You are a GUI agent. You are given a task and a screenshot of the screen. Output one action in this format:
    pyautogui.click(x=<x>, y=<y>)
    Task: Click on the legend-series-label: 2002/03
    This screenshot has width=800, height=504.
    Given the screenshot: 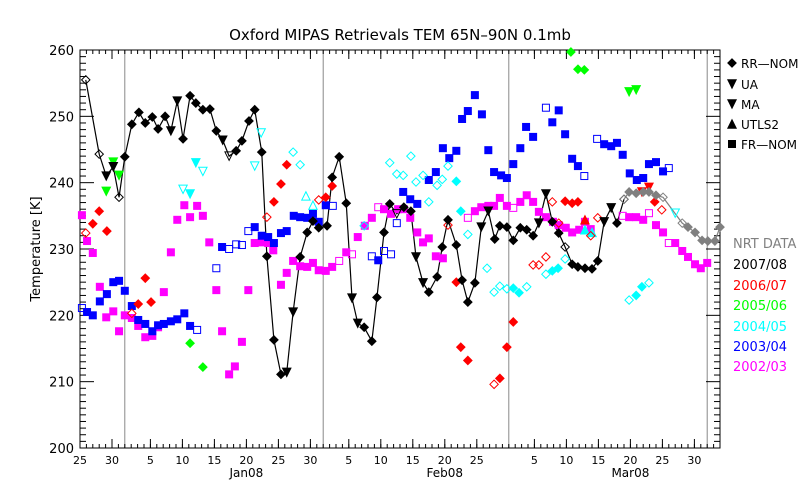 What is the action you would take?
    pyautogui.click(x=760, y=367)
    